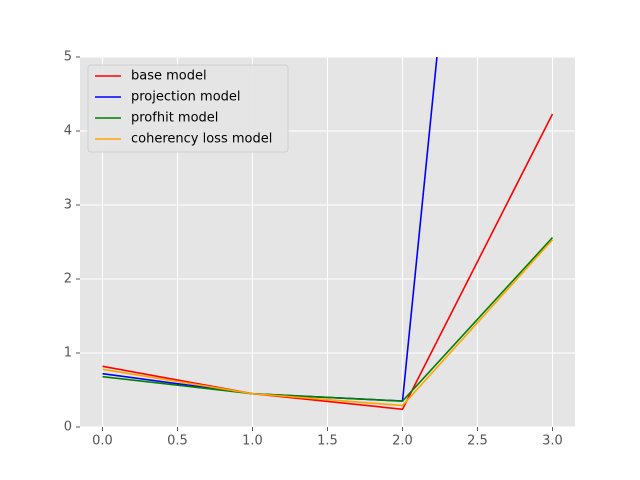 The height and width of the screenshot is (480, 640). I want to click on y-tick-label: 5, so click(68, 57).